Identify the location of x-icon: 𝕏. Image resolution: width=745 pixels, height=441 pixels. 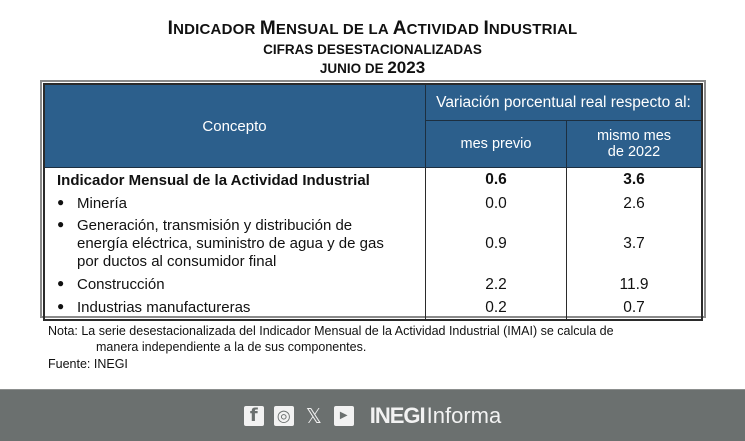
(313, 415).